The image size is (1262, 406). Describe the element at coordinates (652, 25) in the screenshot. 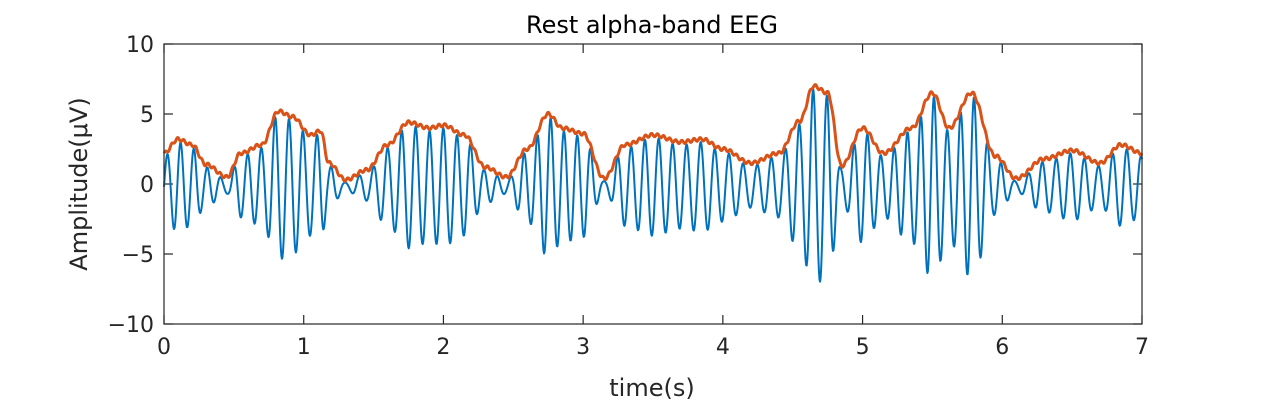

I see `chart-title: Rest alpha-band EEG` at that location.